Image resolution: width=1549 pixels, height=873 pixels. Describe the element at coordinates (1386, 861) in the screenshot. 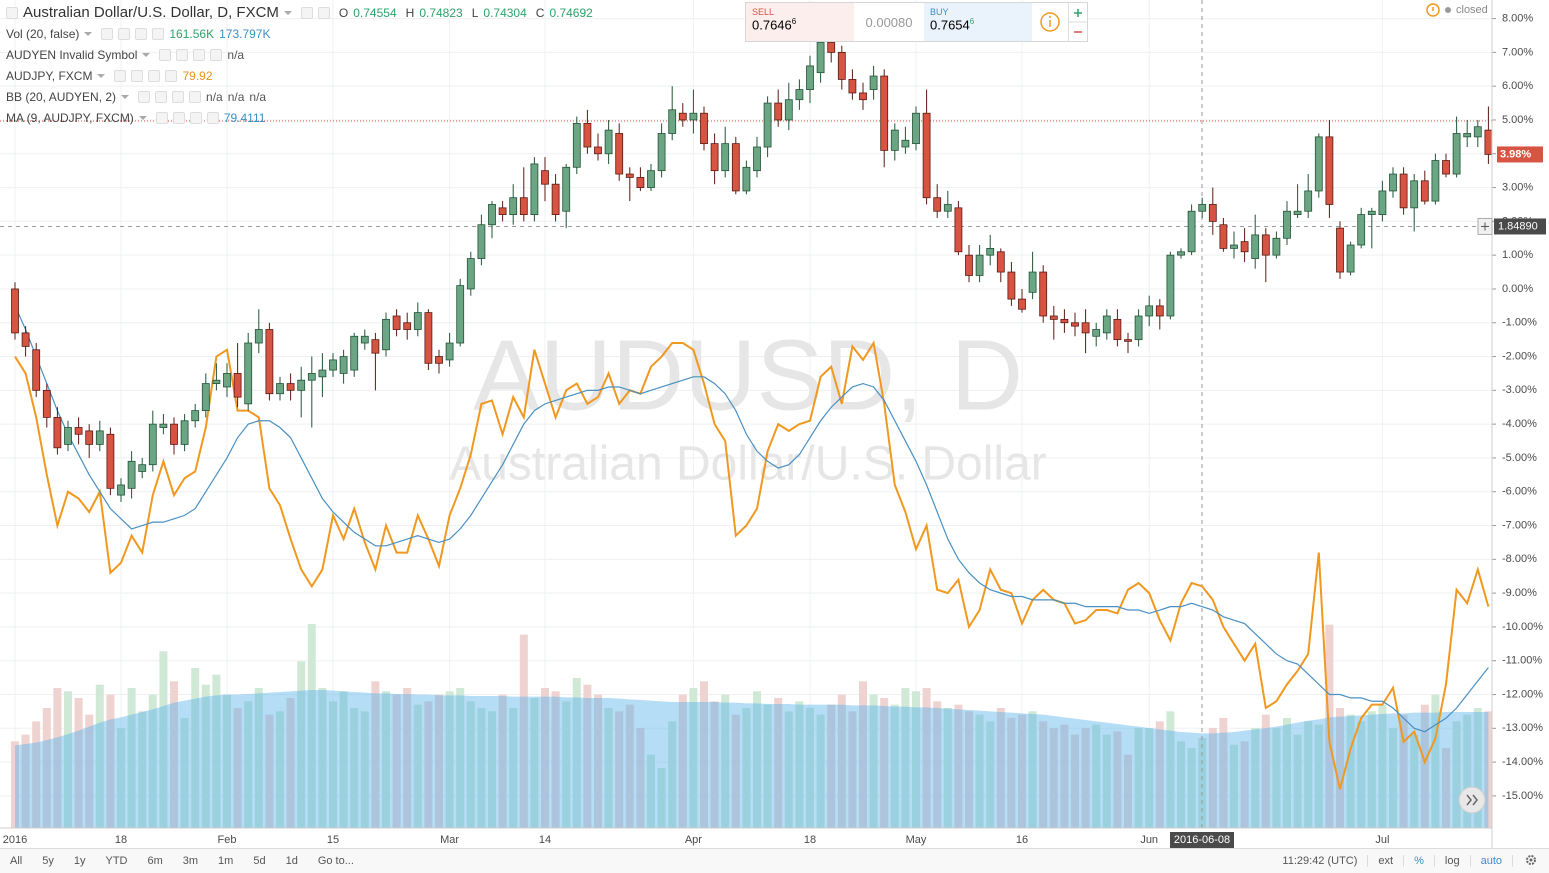

I see `option-button: ext` at that location.